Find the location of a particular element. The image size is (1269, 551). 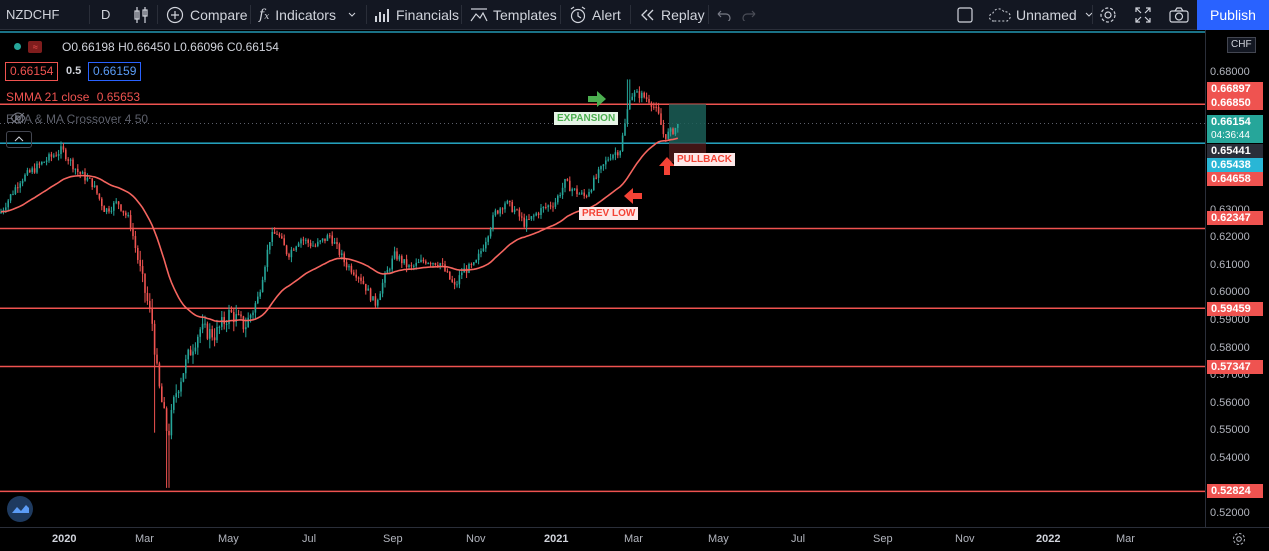

sell-price-button: 0.66154 is located at coordinates (32, 71).